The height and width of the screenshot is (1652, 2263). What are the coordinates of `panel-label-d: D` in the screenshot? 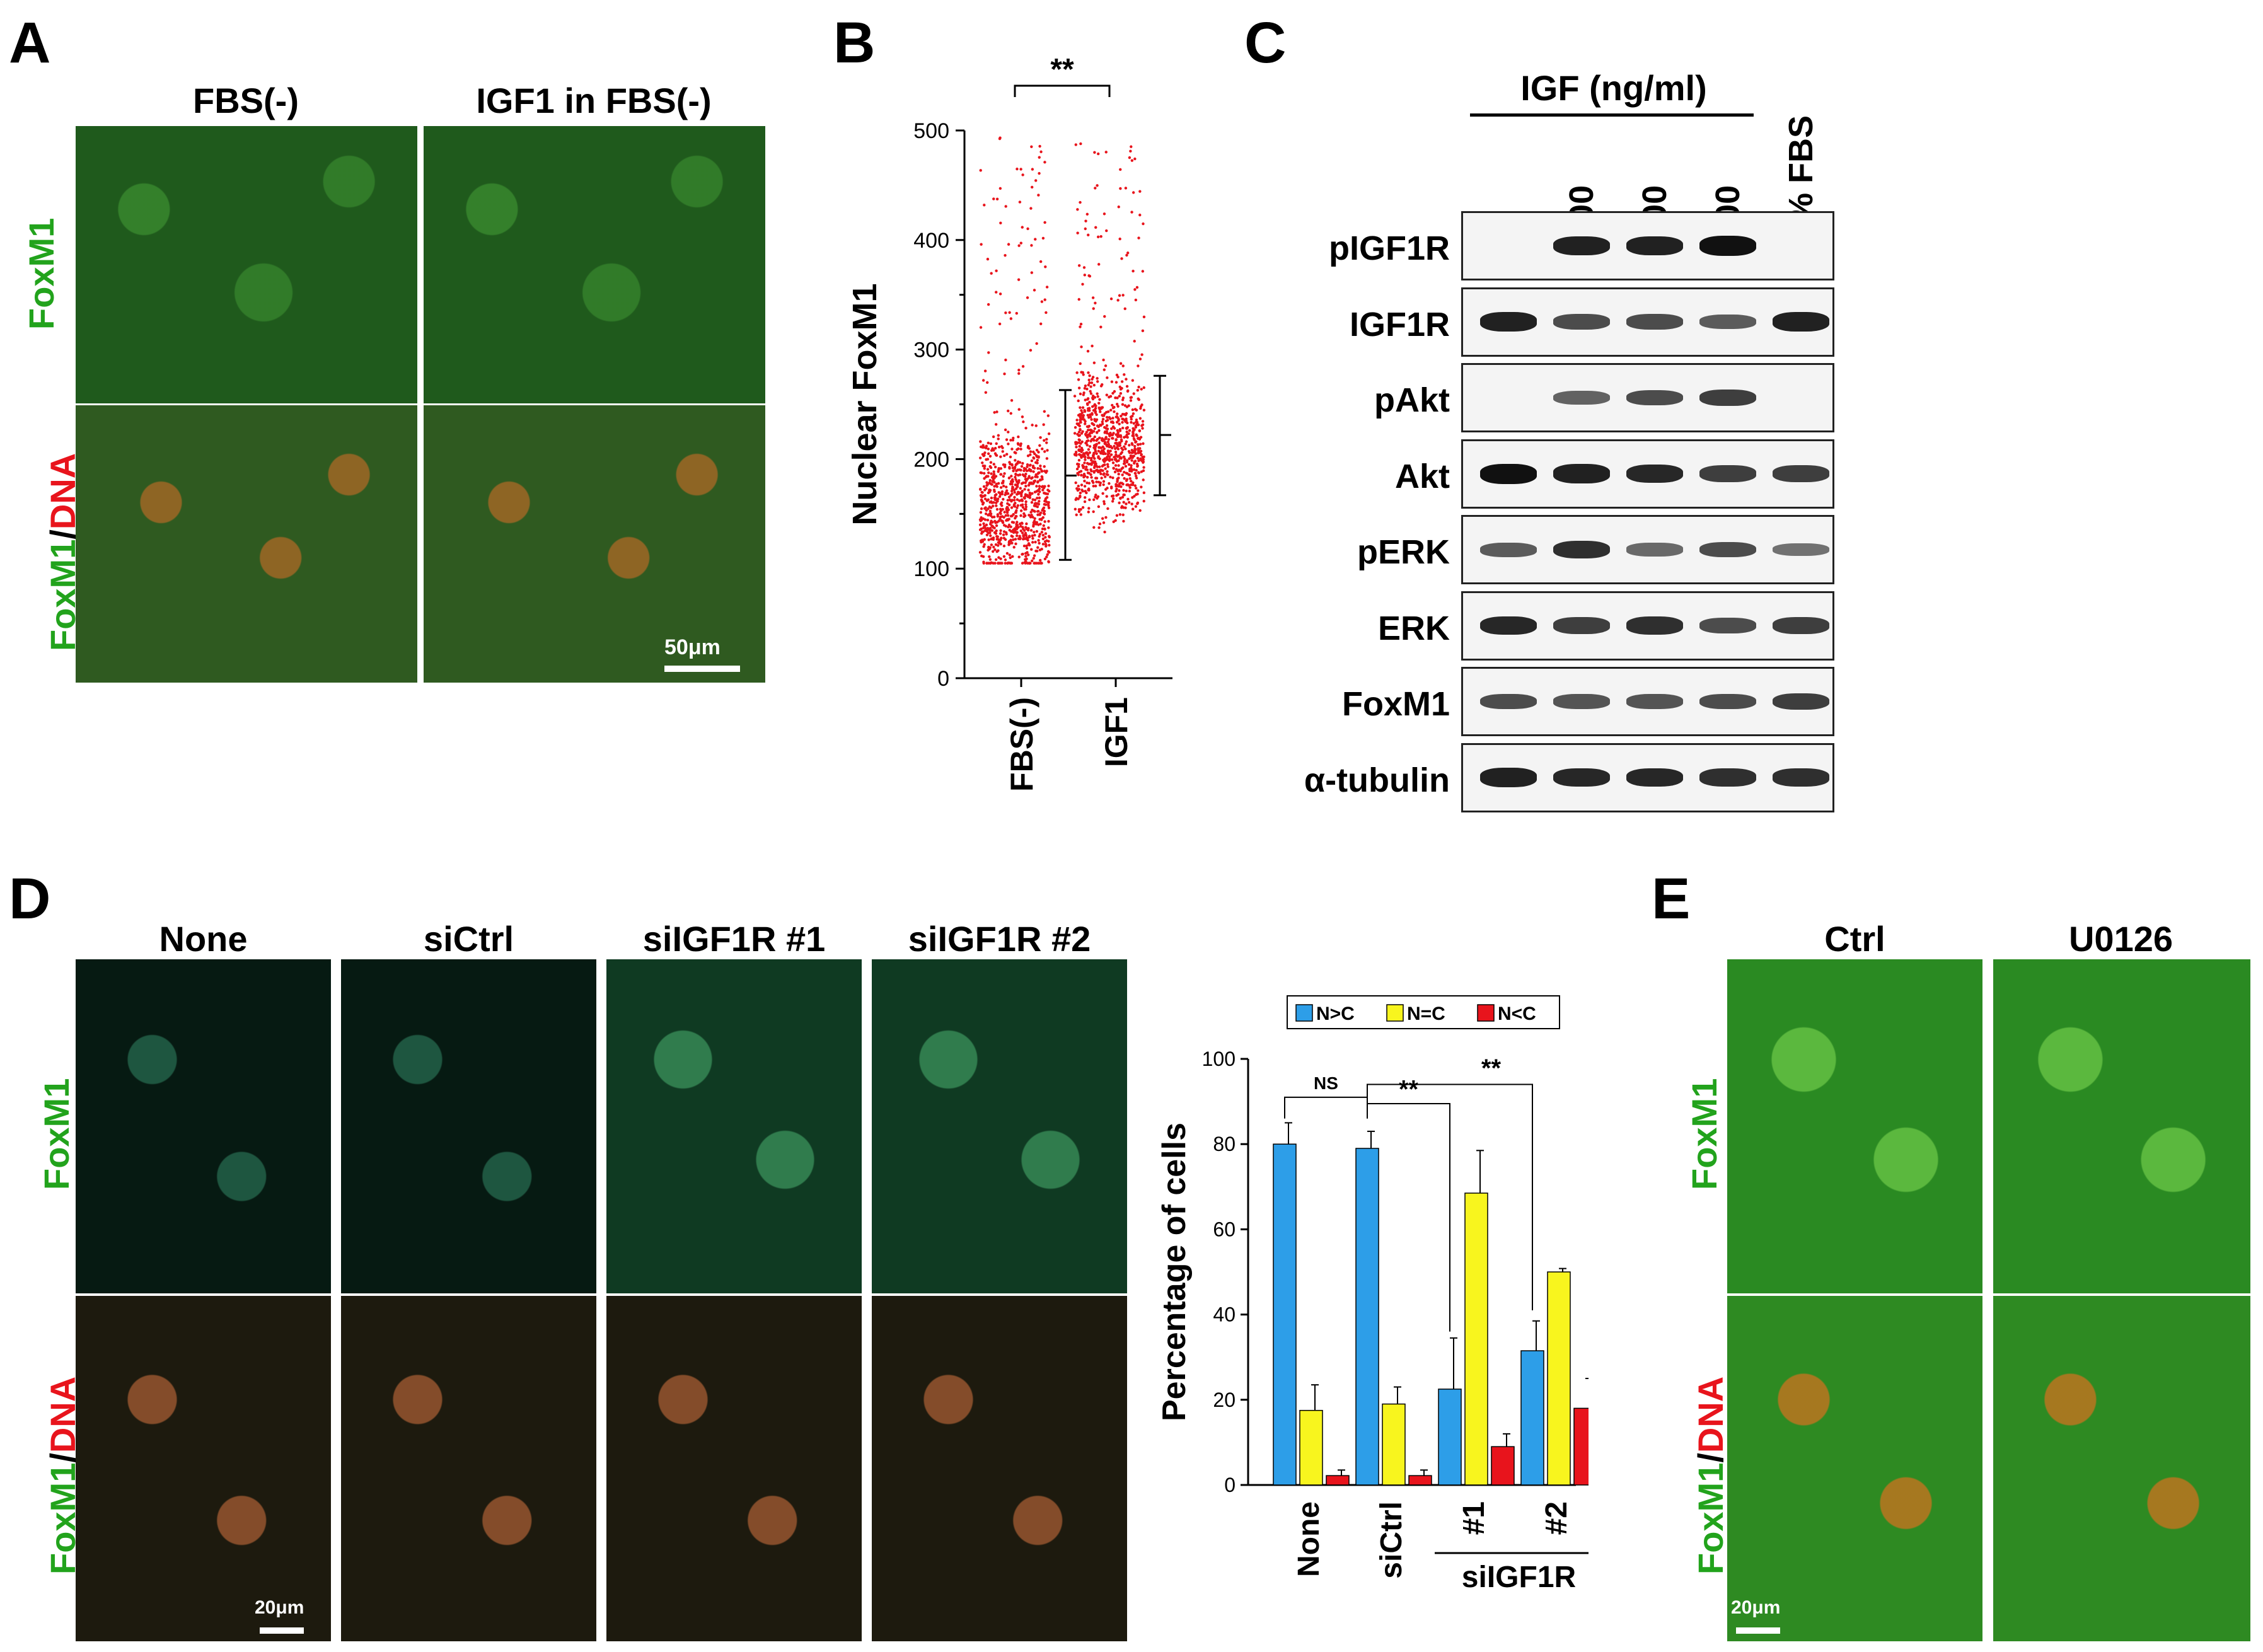 It's located at (30, 899).